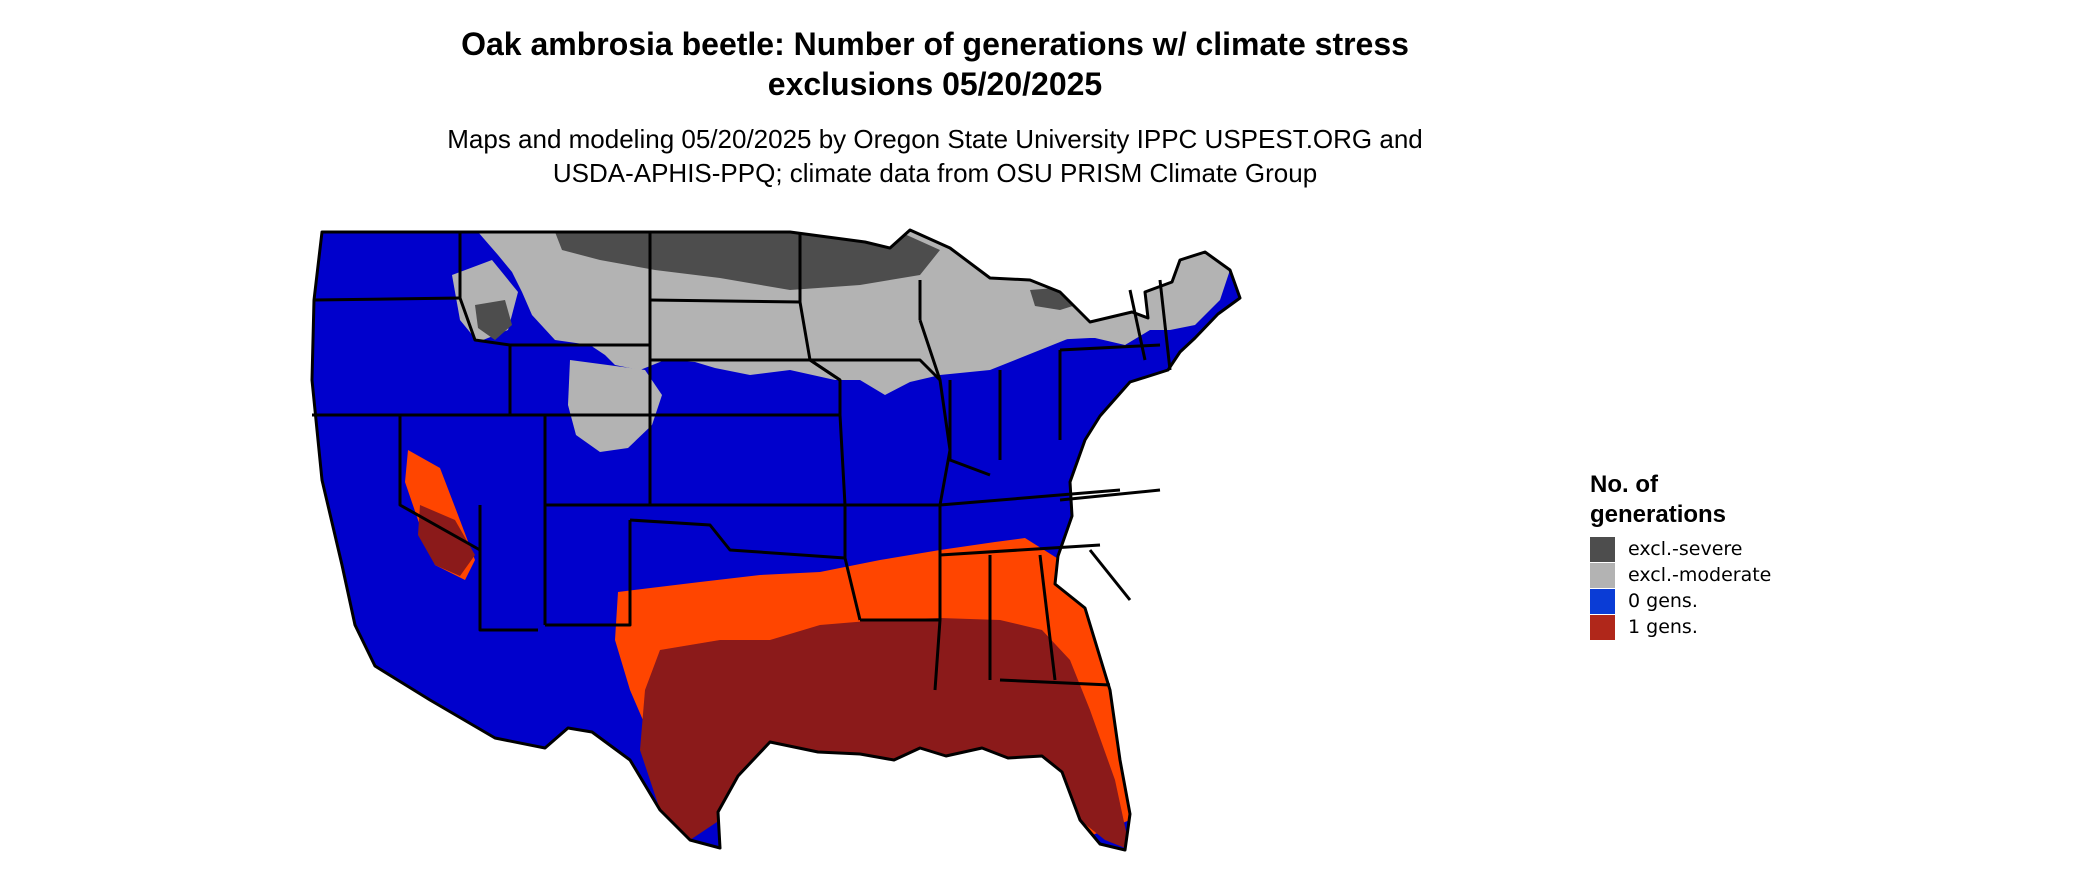 This screenshot has height=892, width=2100. I want to click on legend-item: excl.-moderate, so click(1720, 575).